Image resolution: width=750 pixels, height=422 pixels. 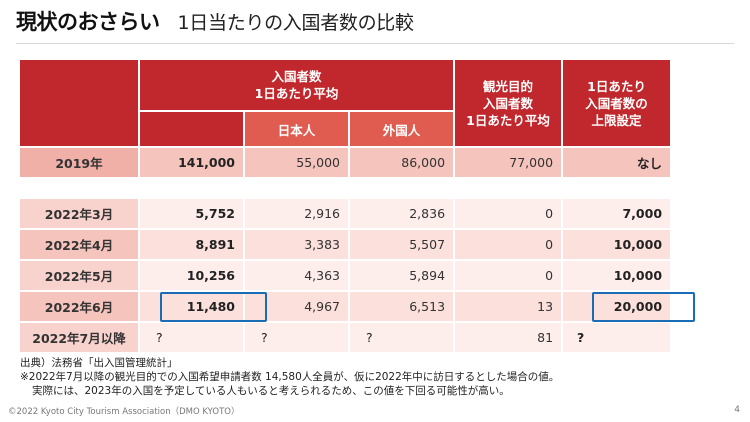 I want to click on cell-japanese: 55,000, so click(x=296, y=162).